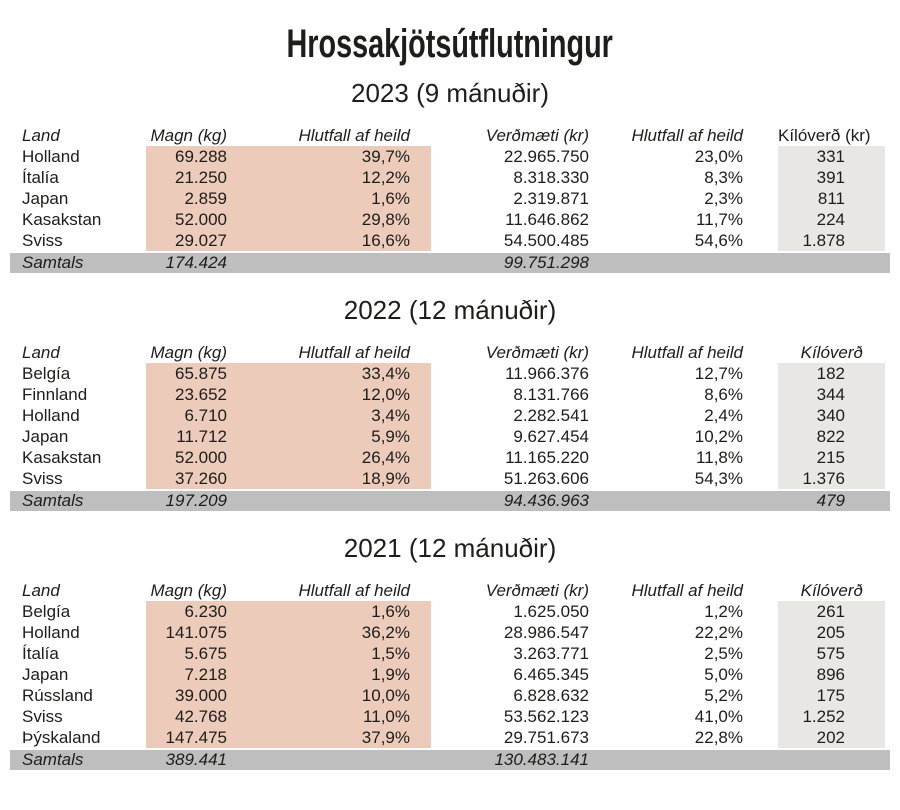  I want to click on samtals-row: Samtals 174.424 99.751.298, so click(450, 262).